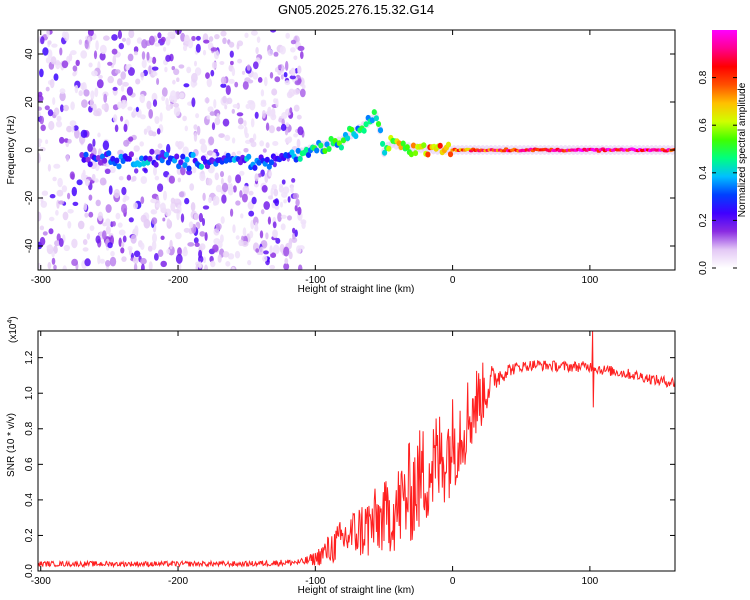 The width and height of the screenshot is (750, 600). What do you see at coordinates (11, 445) in the screenshot?
I see `snr-y-label: SNR (10 * v/v)` at bounding box center [11, 445].